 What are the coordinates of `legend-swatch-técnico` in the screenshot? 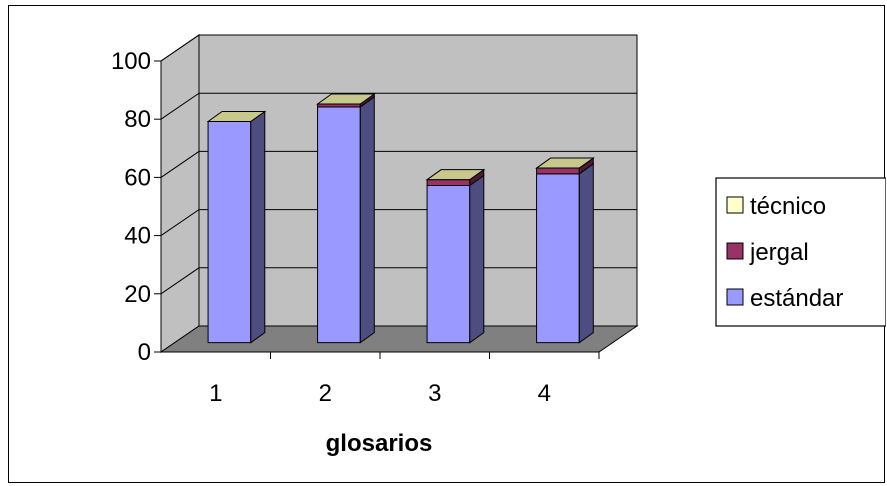 It's located at (735, 205).